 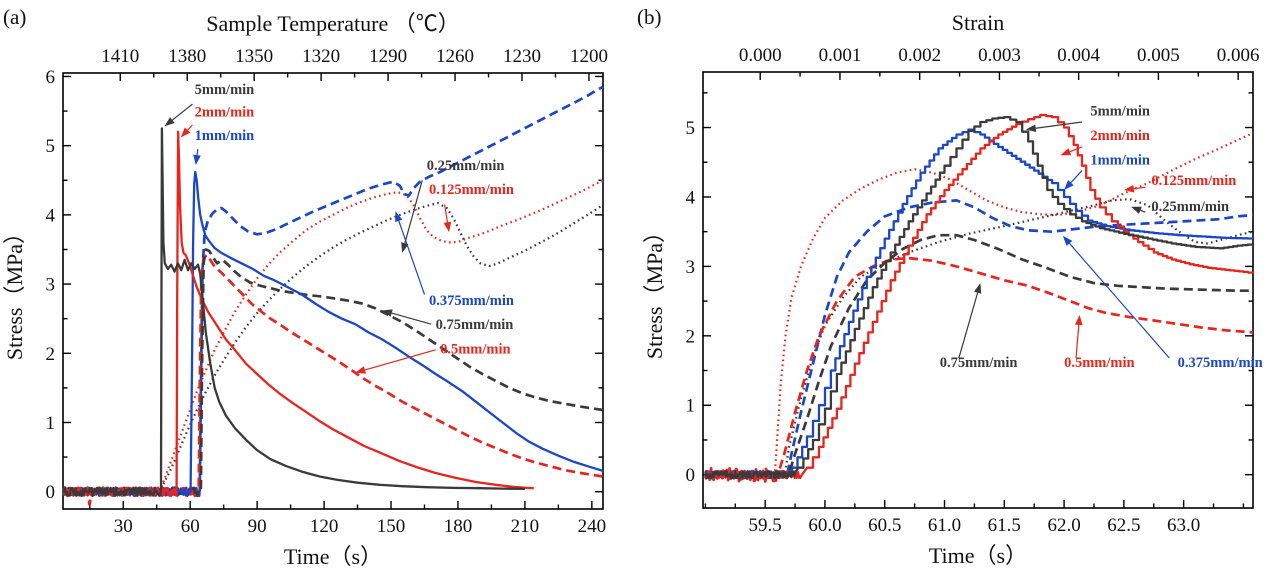 What do you see at coordinates (225, 113) in the screenshot?
I see `annotation-label: 2mm/min` at bounding box center [225, 113].